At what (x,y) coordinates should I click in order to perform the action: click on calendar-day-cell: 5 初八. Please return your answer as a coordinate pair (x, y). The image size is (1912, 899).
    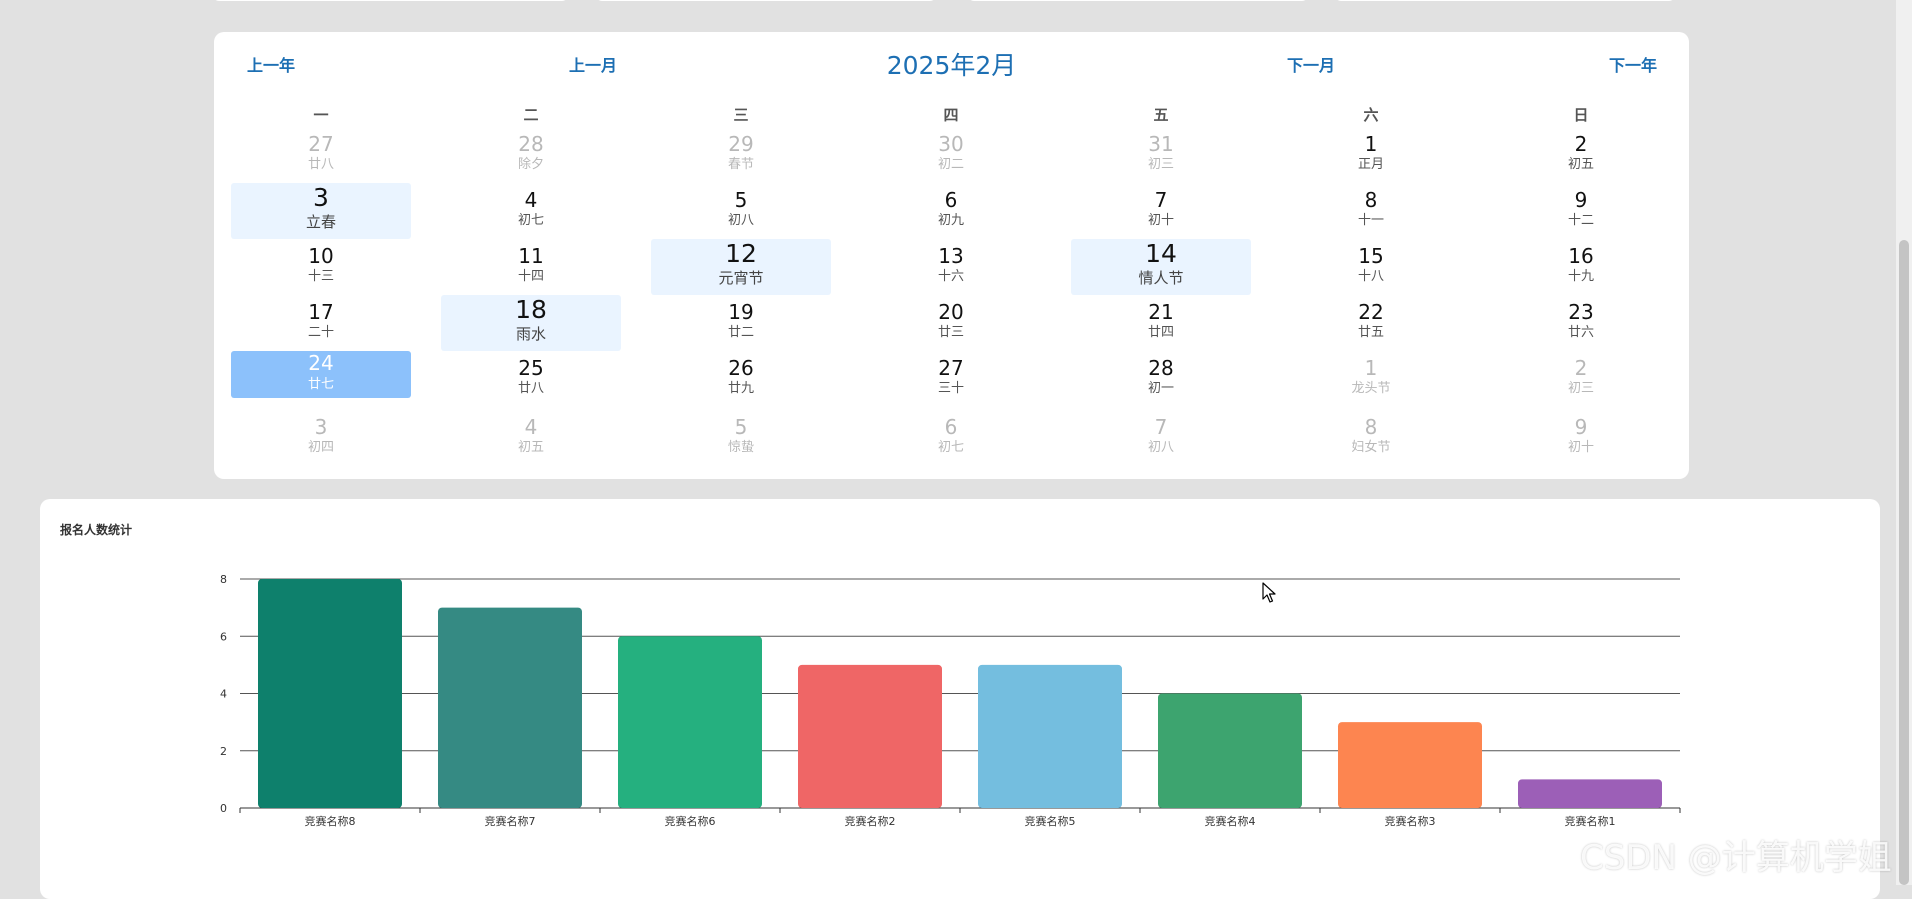
    Looking at the image, I should click on (741, 209).